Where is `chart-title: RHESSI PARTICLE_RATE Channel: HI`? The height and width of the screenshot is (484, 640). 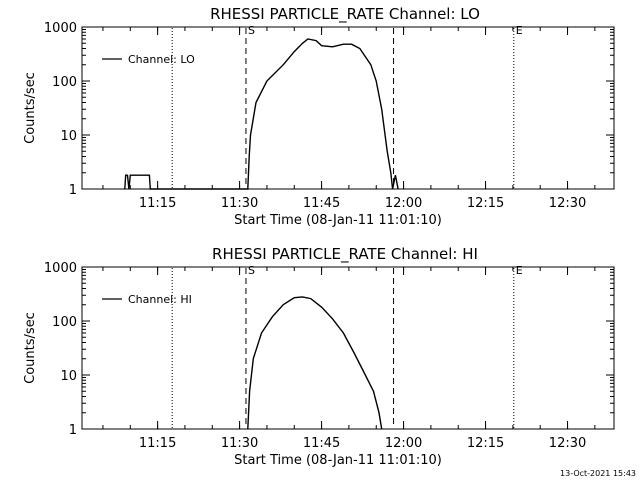 chart-title: RHESSI PARTICLE_RATE Channel: HI is located at coordinates (345, 254).